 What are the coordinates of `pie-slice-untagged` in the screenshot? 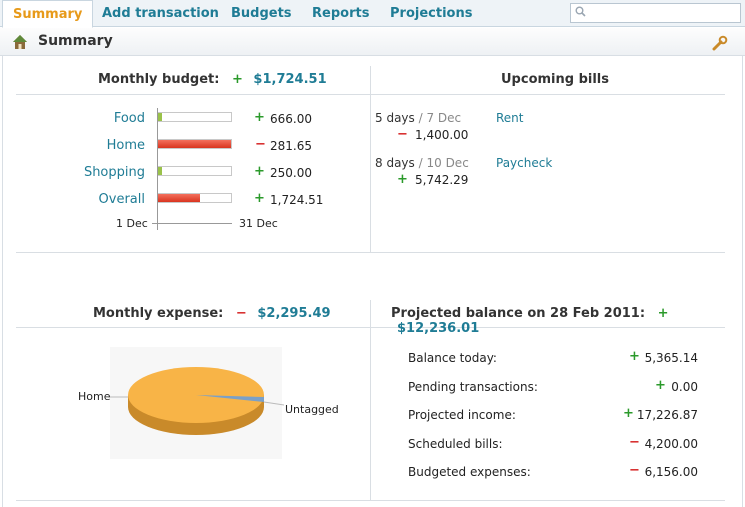 It's located at (230, 398).